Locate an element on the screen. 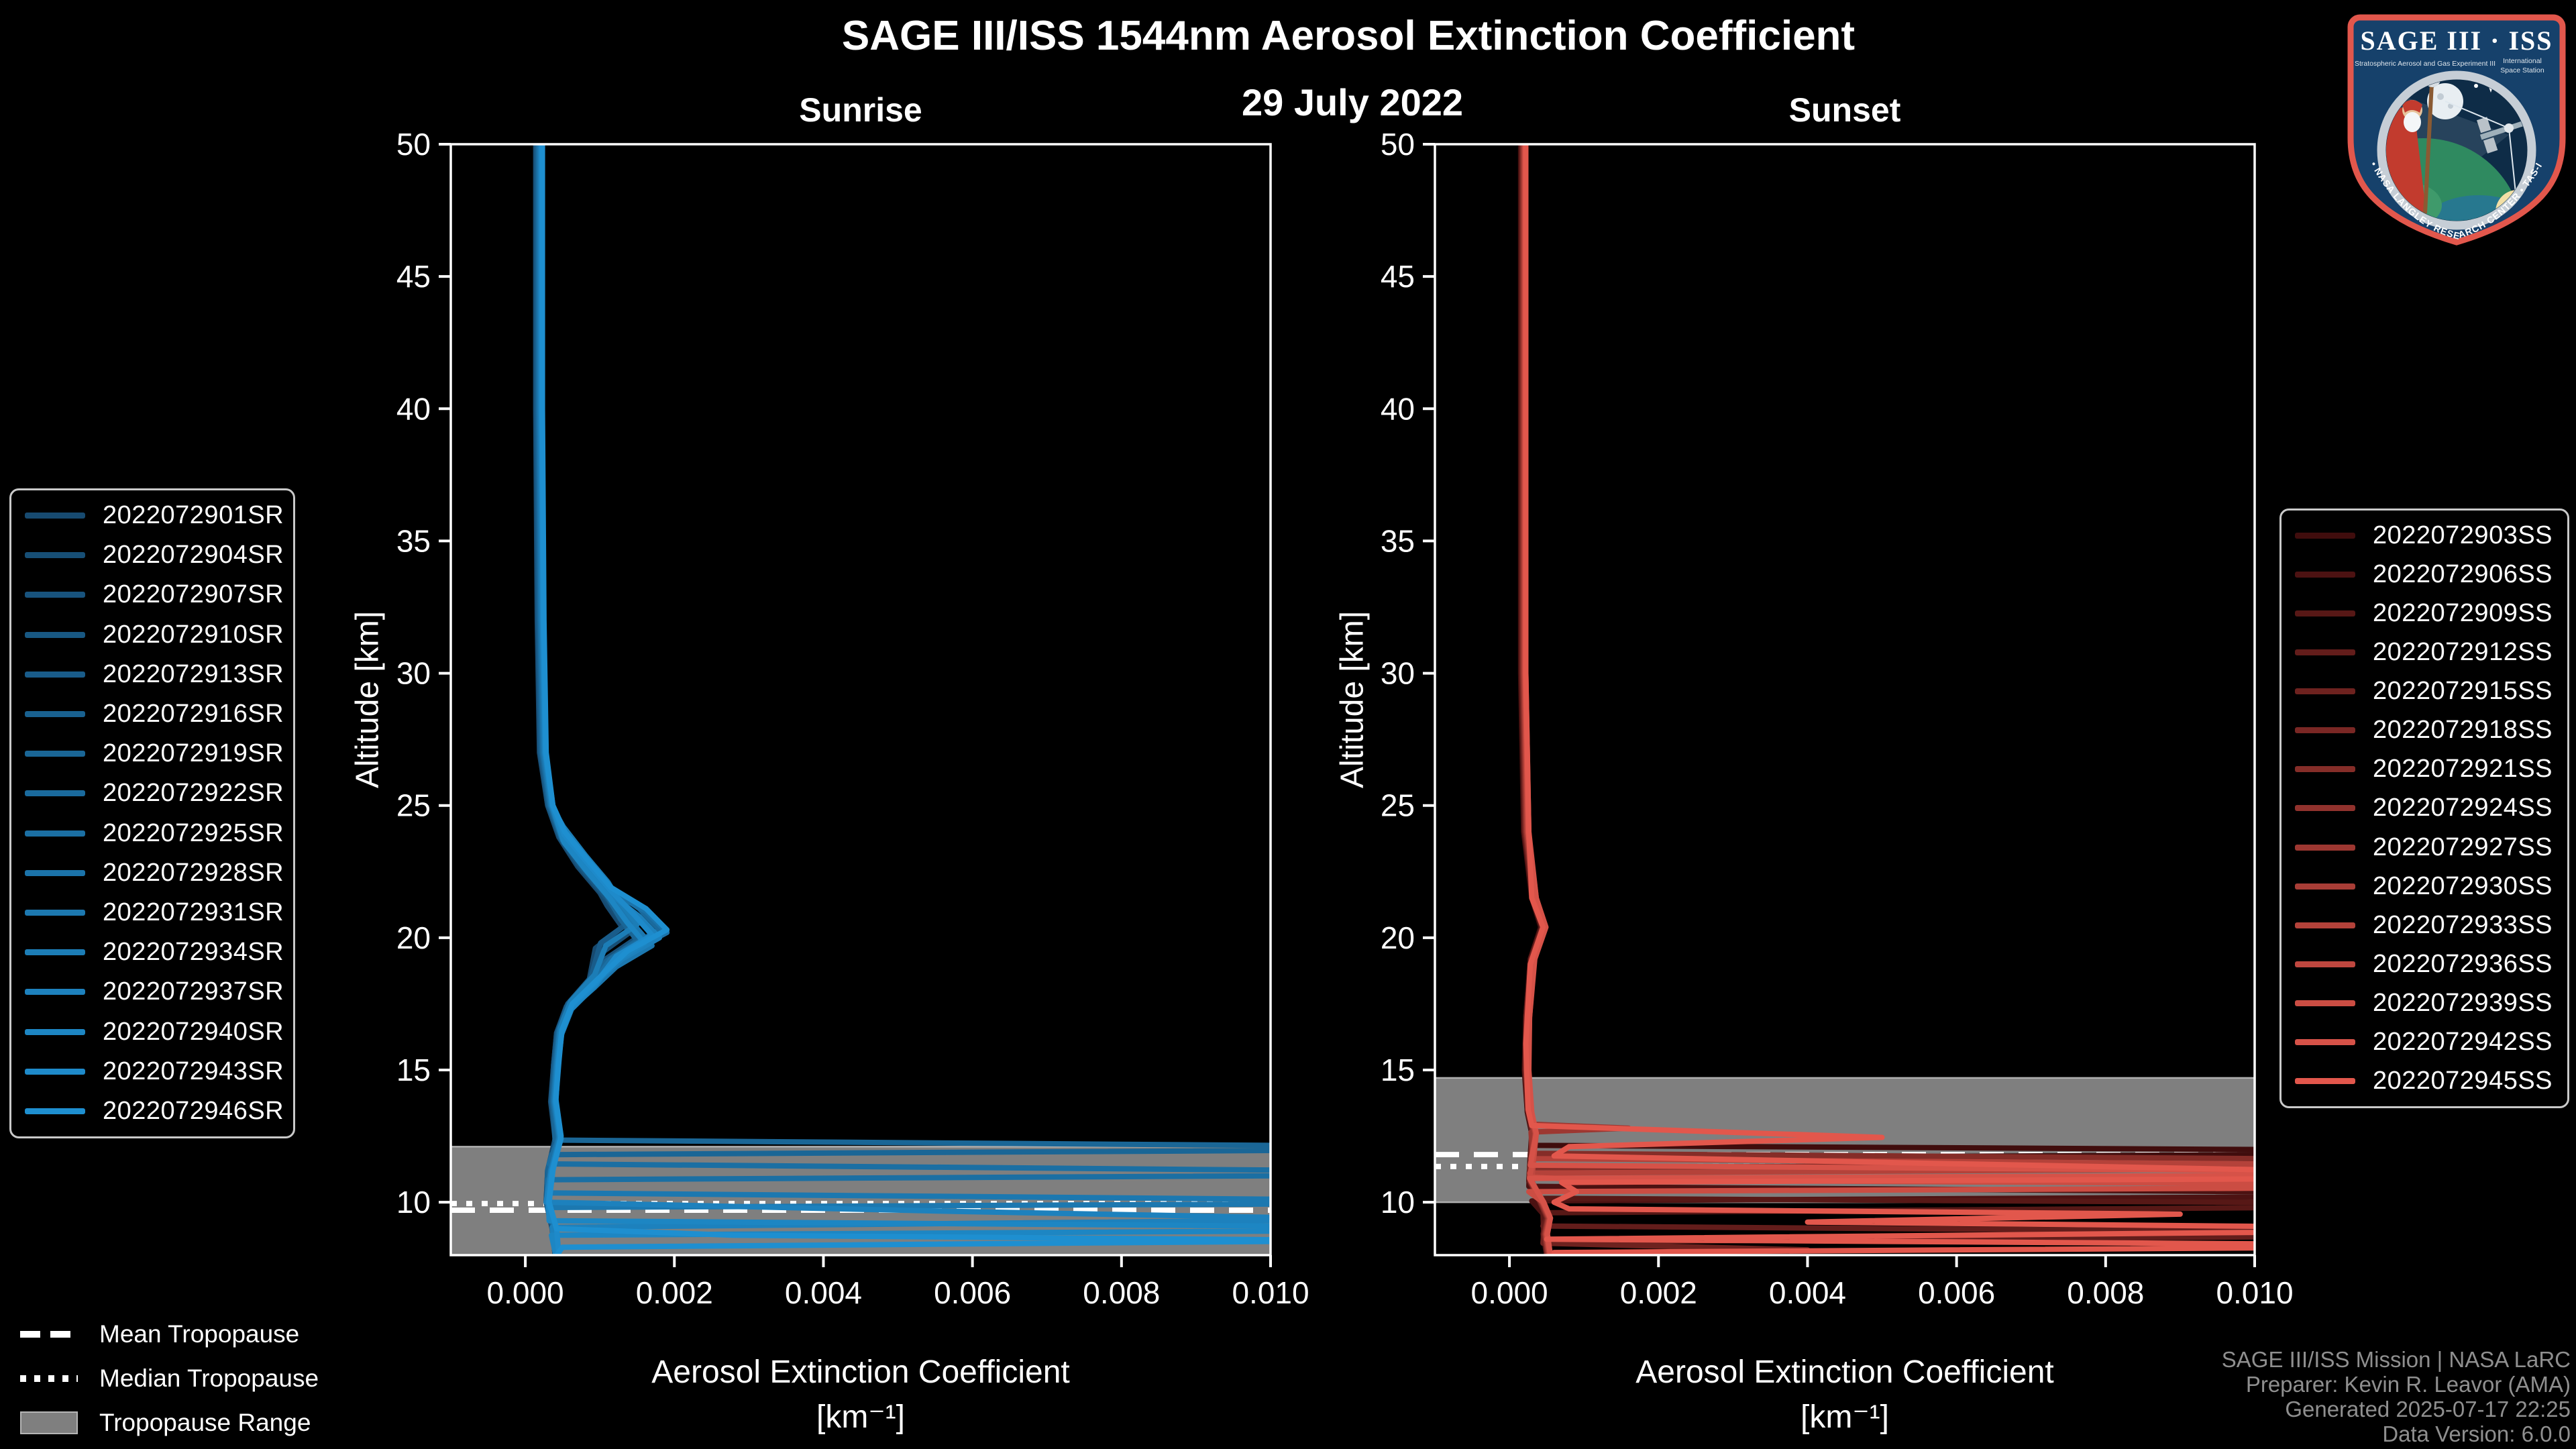 Image resolution: width=2576 pixels, height=1449 pixels. legend-item: 2022072904SR is located at coordinates (152, 555).